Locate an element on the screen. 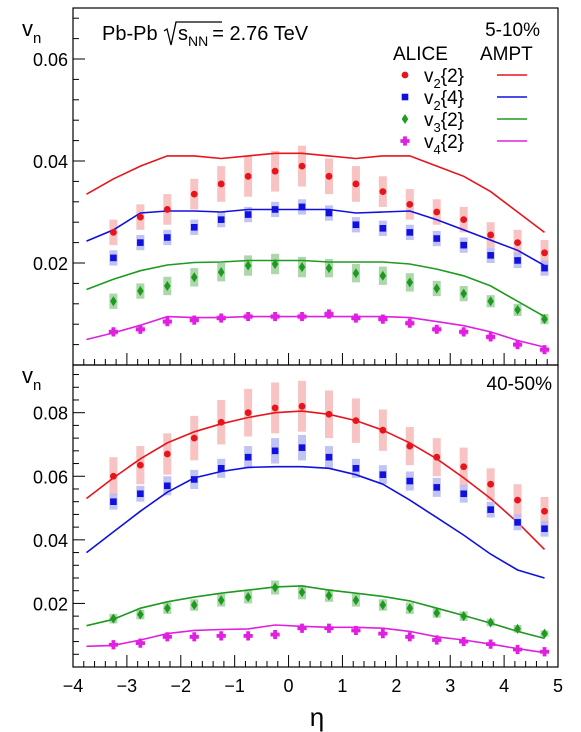  legend: ALICE AMPT v2{2}v2{4}v3{2}v4{2} is located at coordinates (463, 100).